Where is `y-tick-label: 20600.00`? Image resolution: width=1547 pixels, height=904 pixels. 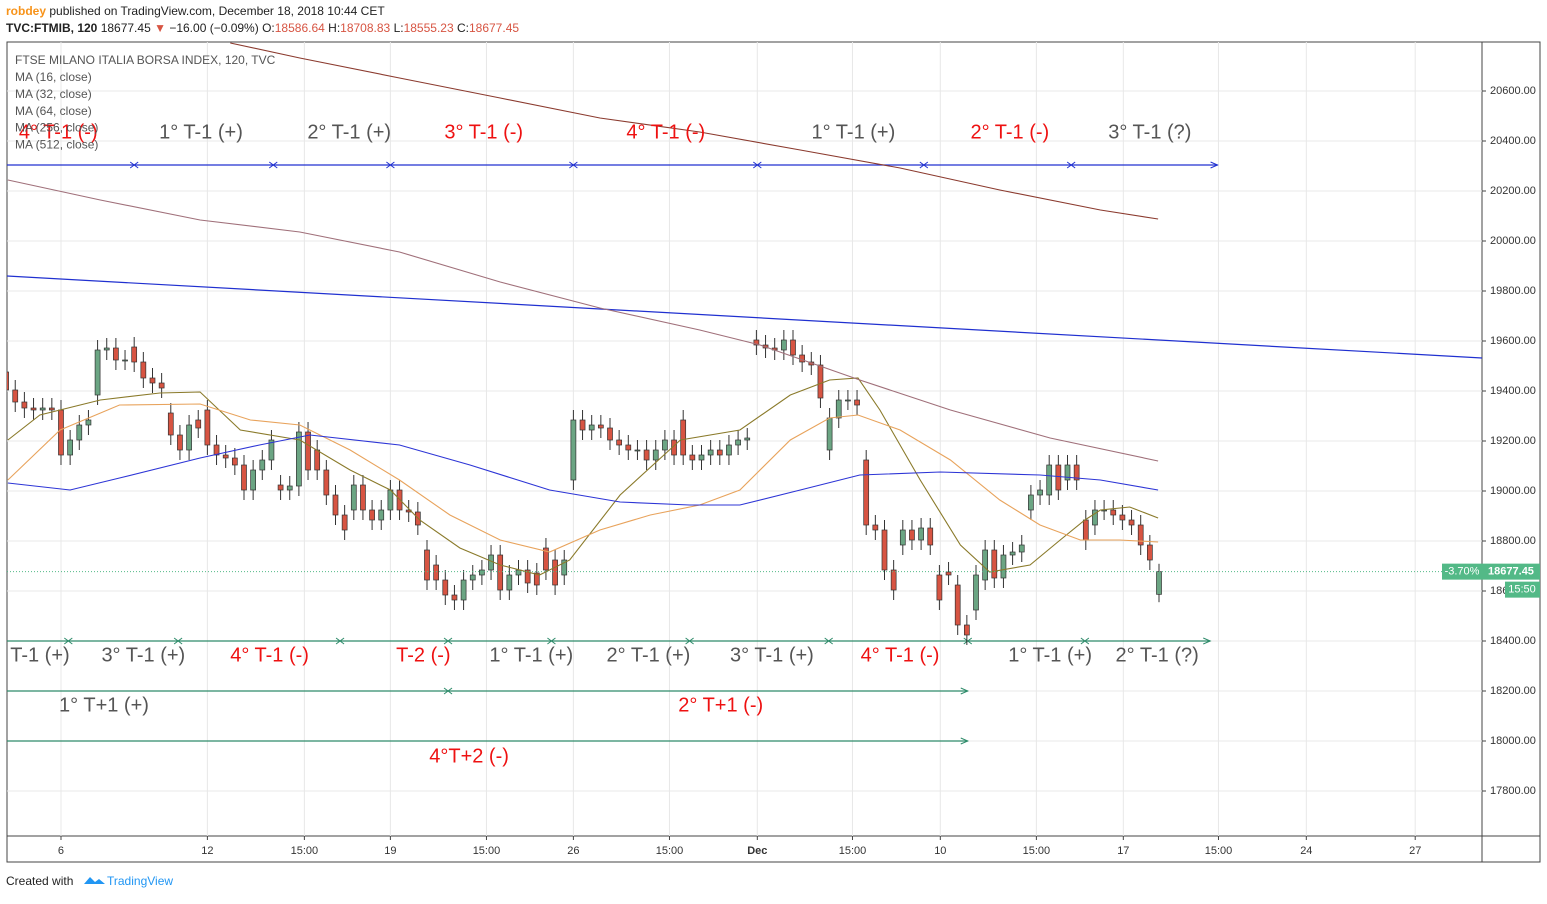 y-tick-label: 20600.00 is located at coordinates (1513, 91).